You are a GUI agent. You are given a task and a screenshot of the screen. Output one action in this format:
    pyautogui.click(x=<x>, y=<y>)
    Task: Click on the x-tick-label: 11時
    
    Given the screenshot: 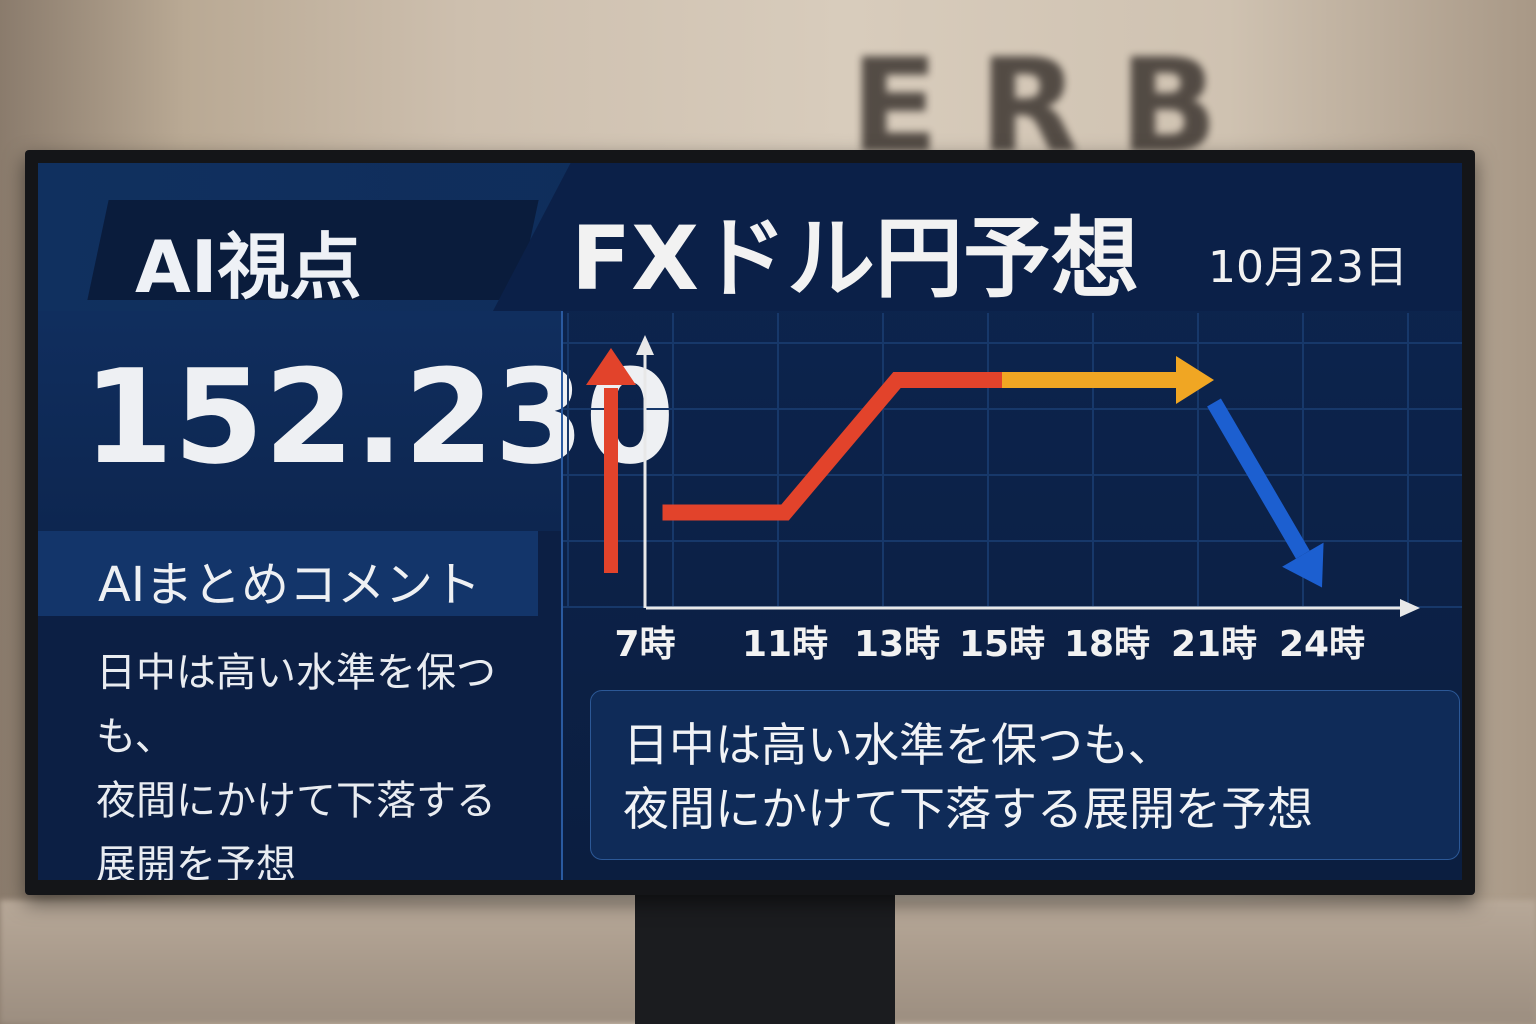 What is the action you would take?
    pyautogui.click(x=785, y=644)
    